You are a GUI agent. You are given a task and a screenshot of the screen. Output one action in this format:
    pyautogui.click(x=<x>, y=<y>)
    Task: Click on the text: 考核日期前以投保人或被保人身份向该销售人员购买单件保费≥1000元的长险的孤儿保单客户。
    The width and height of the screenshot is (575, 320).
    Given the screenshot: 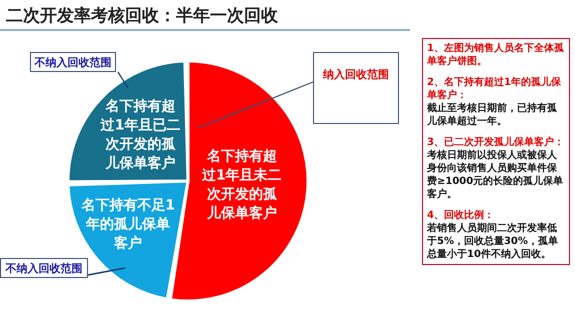 What is the action you would take?
    pyautogui.click(x=495, y=175)
    